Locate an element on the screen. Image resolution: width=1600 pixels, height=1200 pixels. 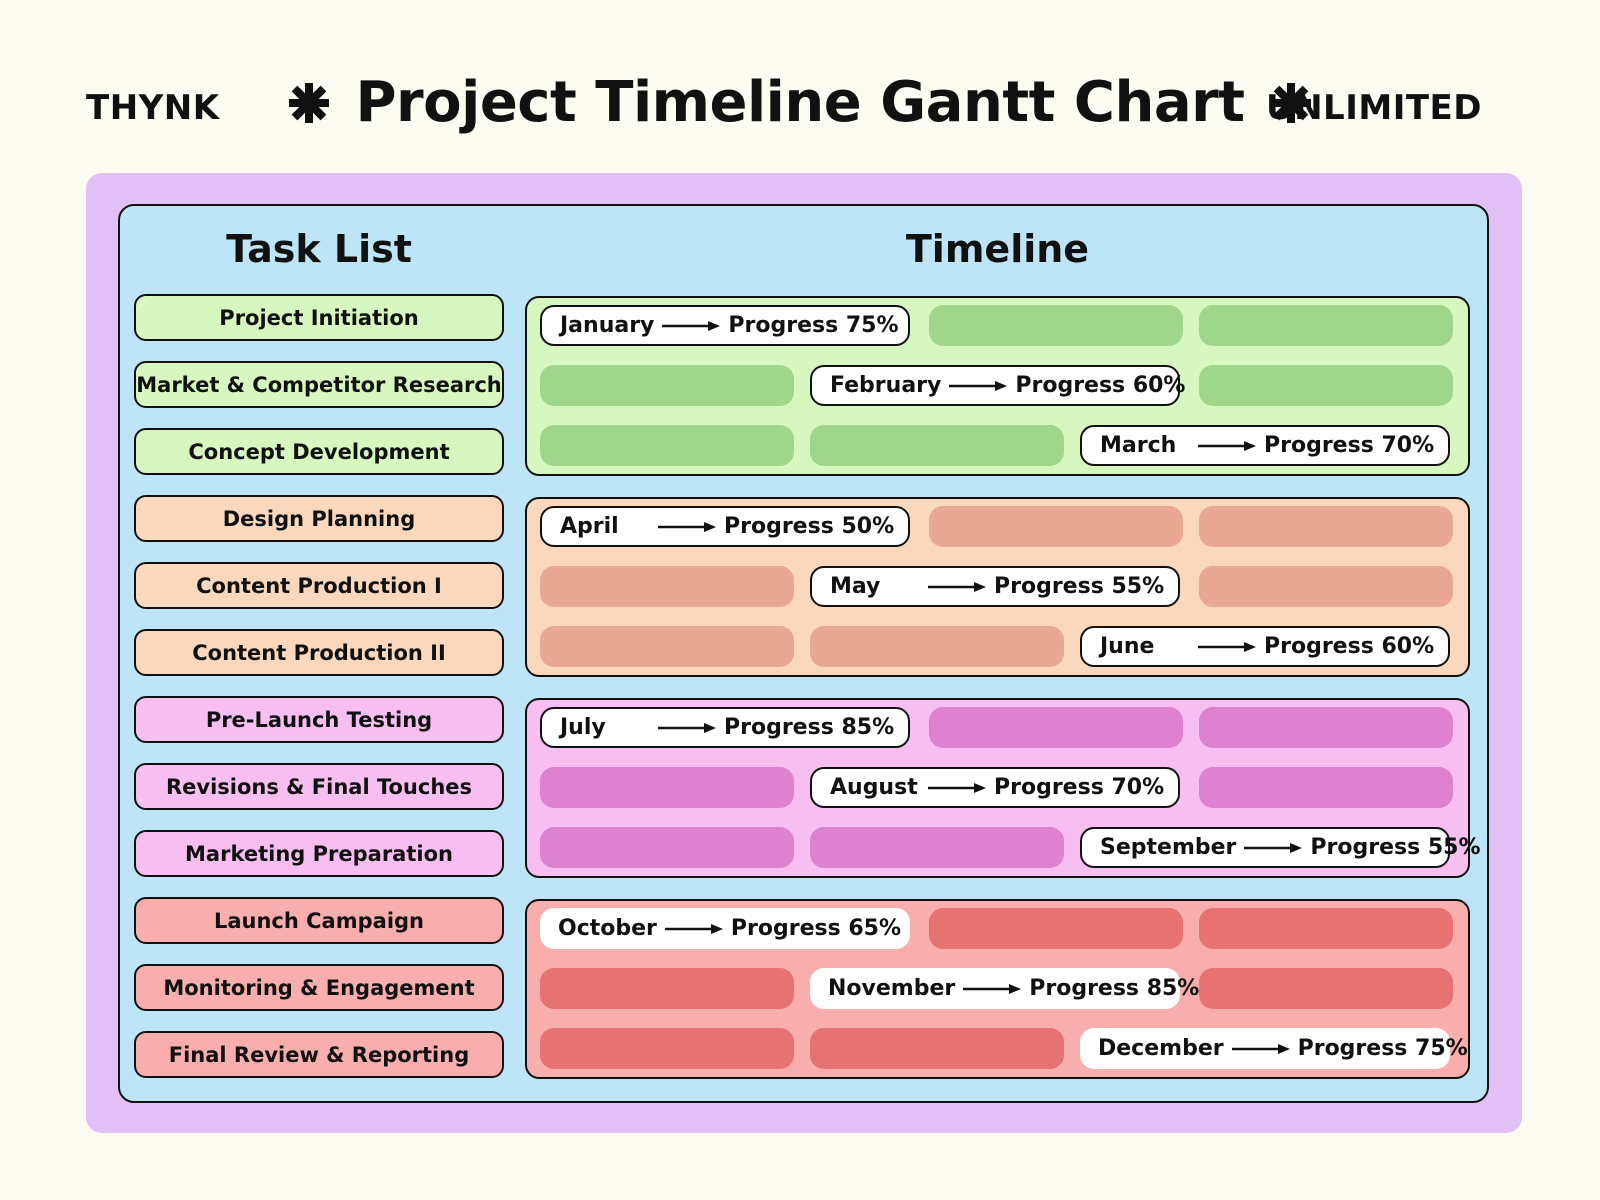
page-title: Project Timeline Gantt Chart is located at coordinates (800, 102).